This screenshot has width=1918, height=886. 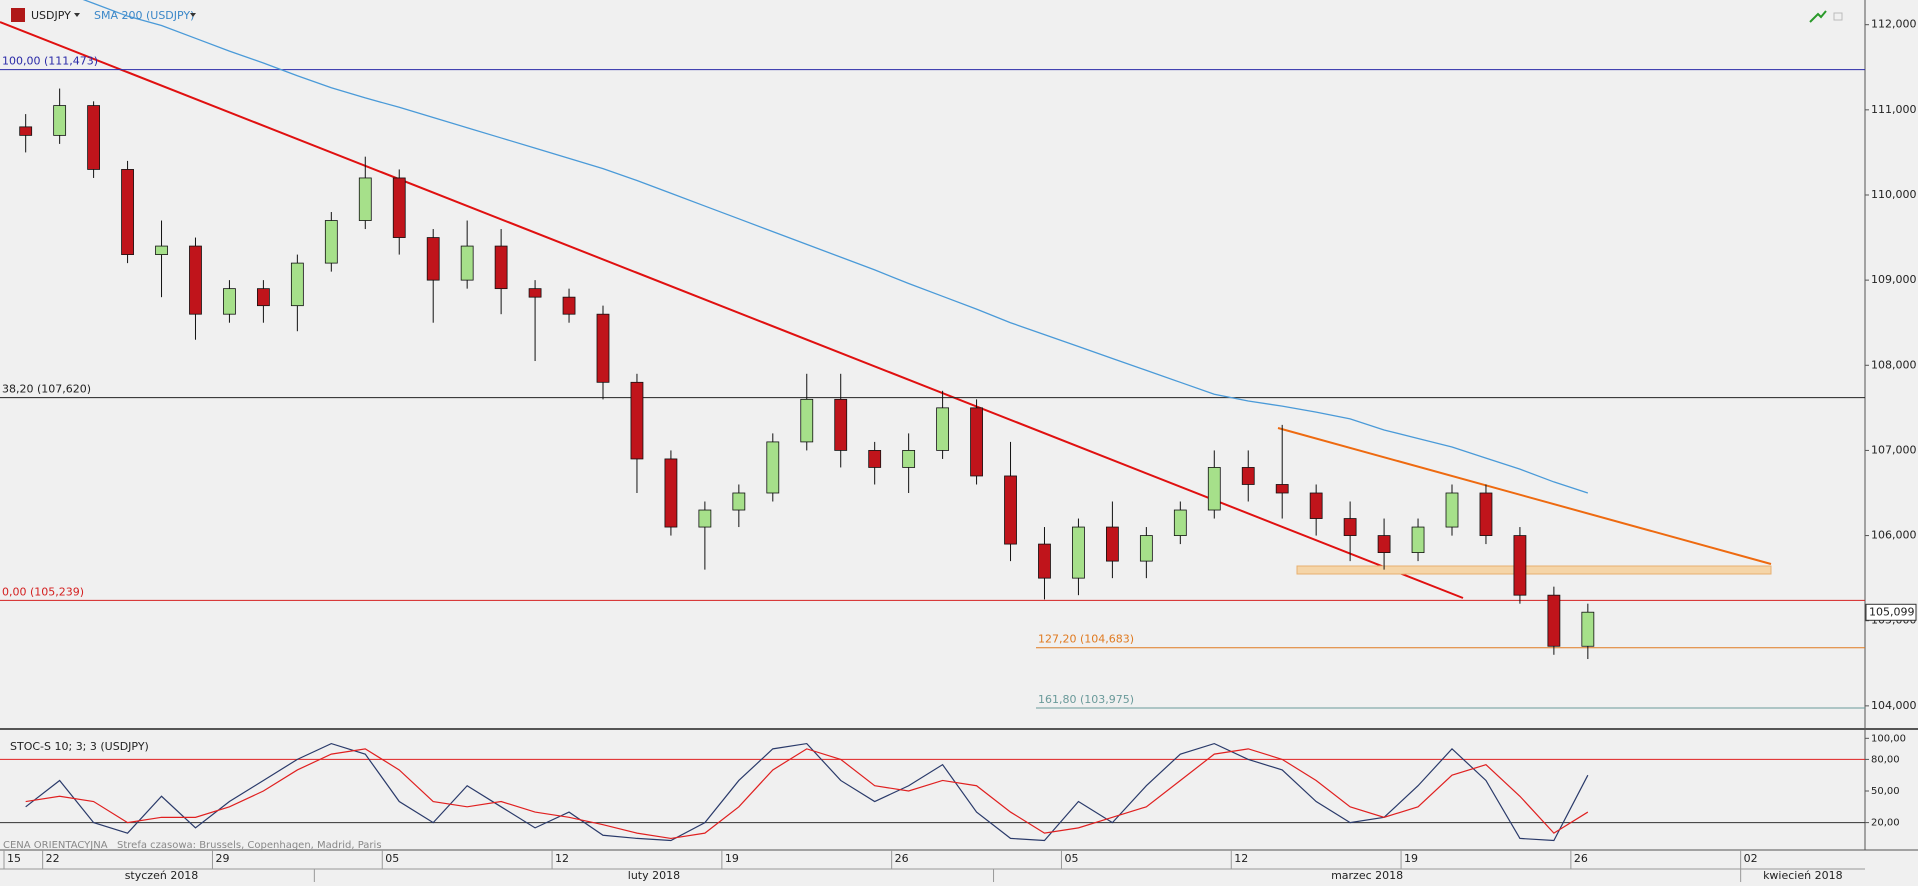 I want to click on y-tick-label: 20,00, so click(x=1885, y=823).